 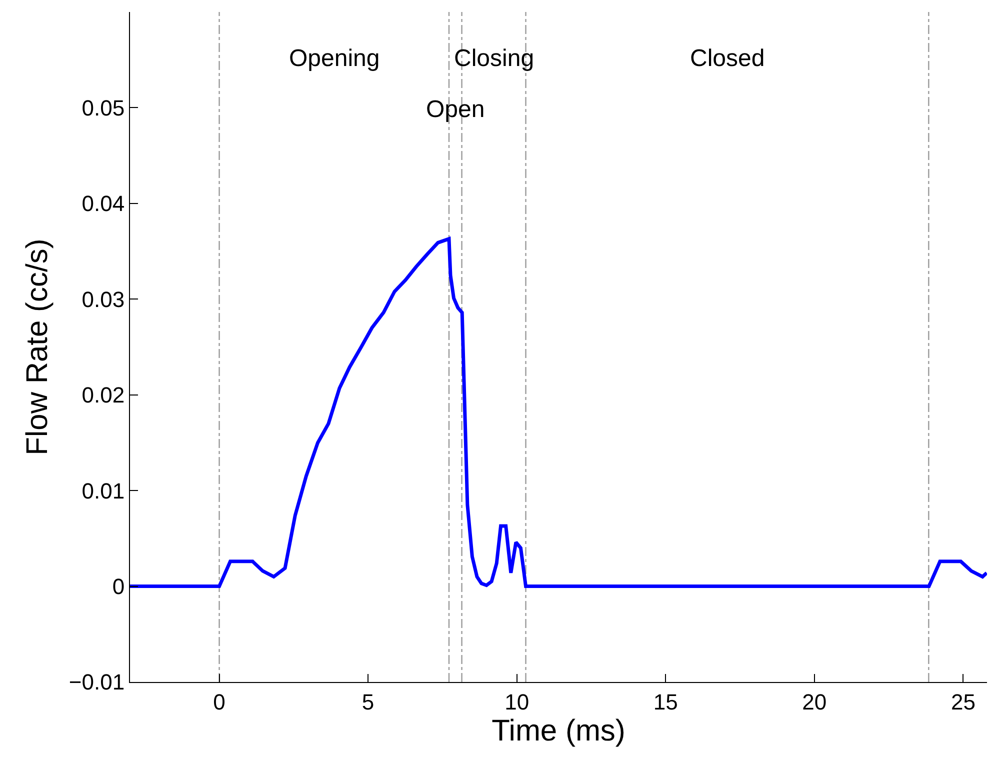 I want to click on y-tick-label: 0.03, so click(x=103, y=299).